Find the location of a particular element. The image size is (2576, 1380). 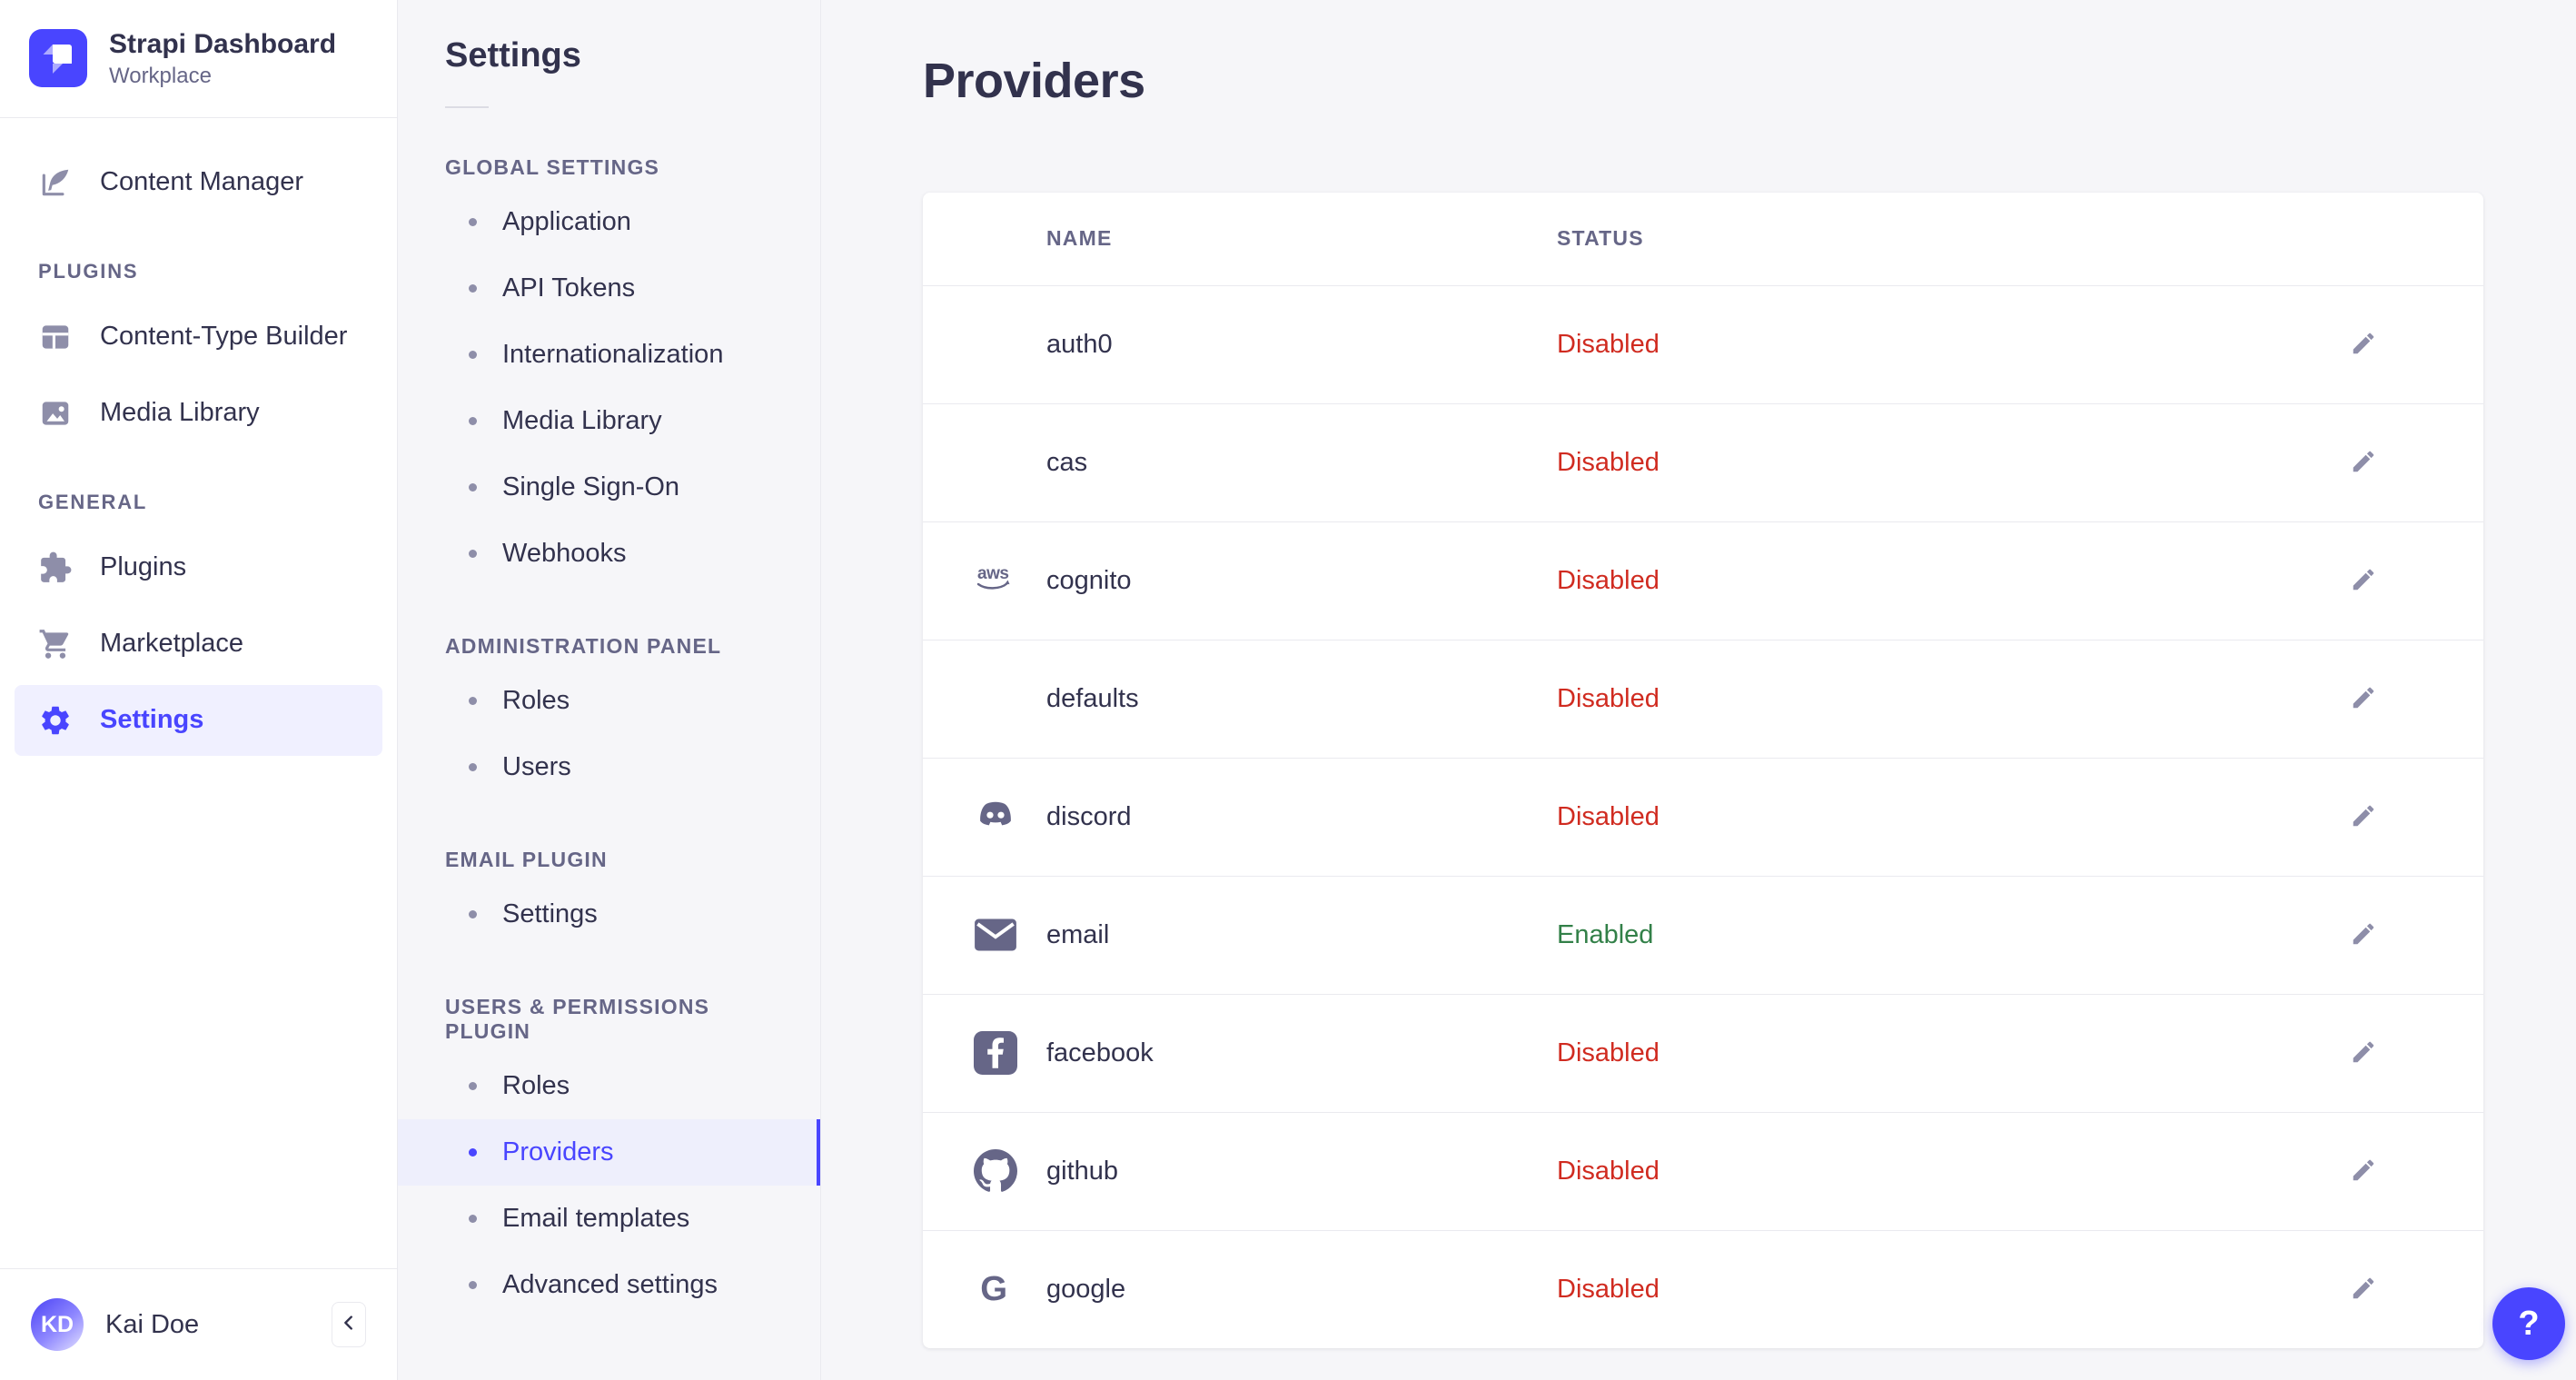

settings-nav-item-api-tokens: API Tokens is located at coordinates (609, 288).